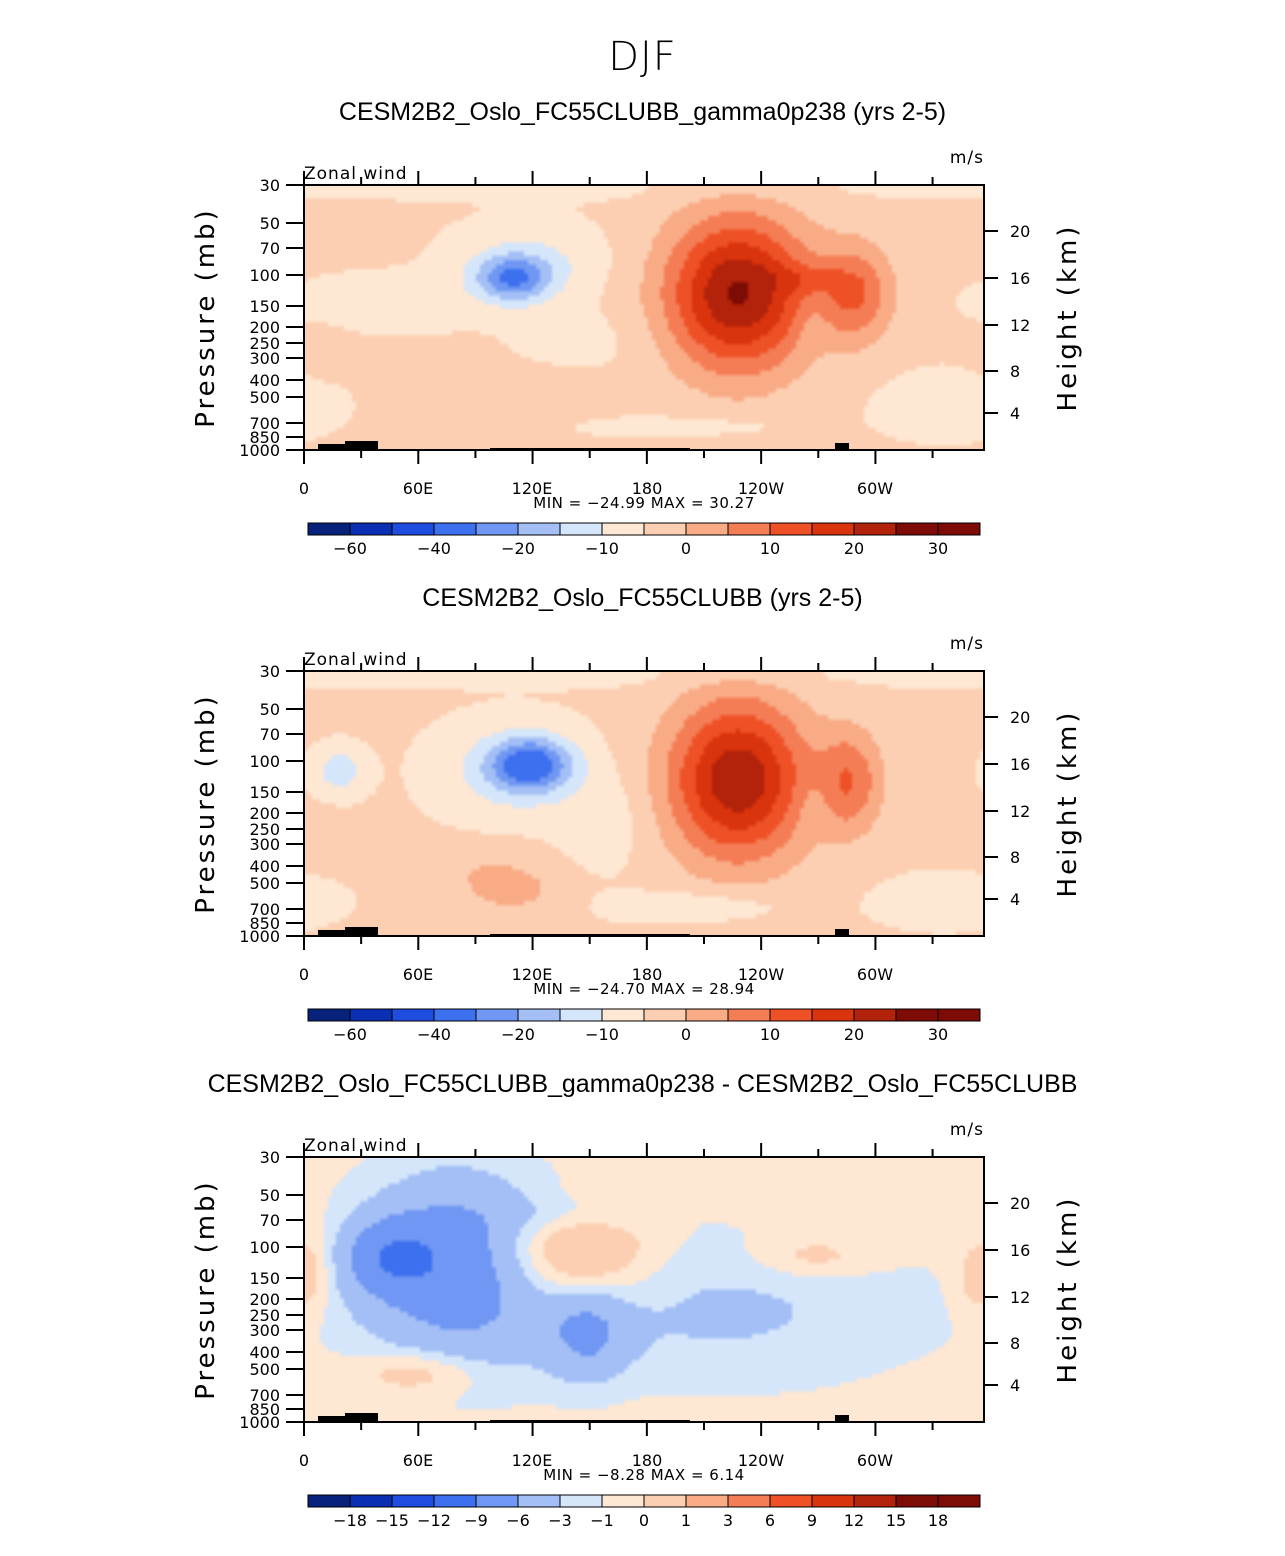 The image size is (1285, 1556). What do you see at coordinates (560, 1520) in the screenshot?
I see `colorbar-label: −3` at bounding box center [560, 1520].